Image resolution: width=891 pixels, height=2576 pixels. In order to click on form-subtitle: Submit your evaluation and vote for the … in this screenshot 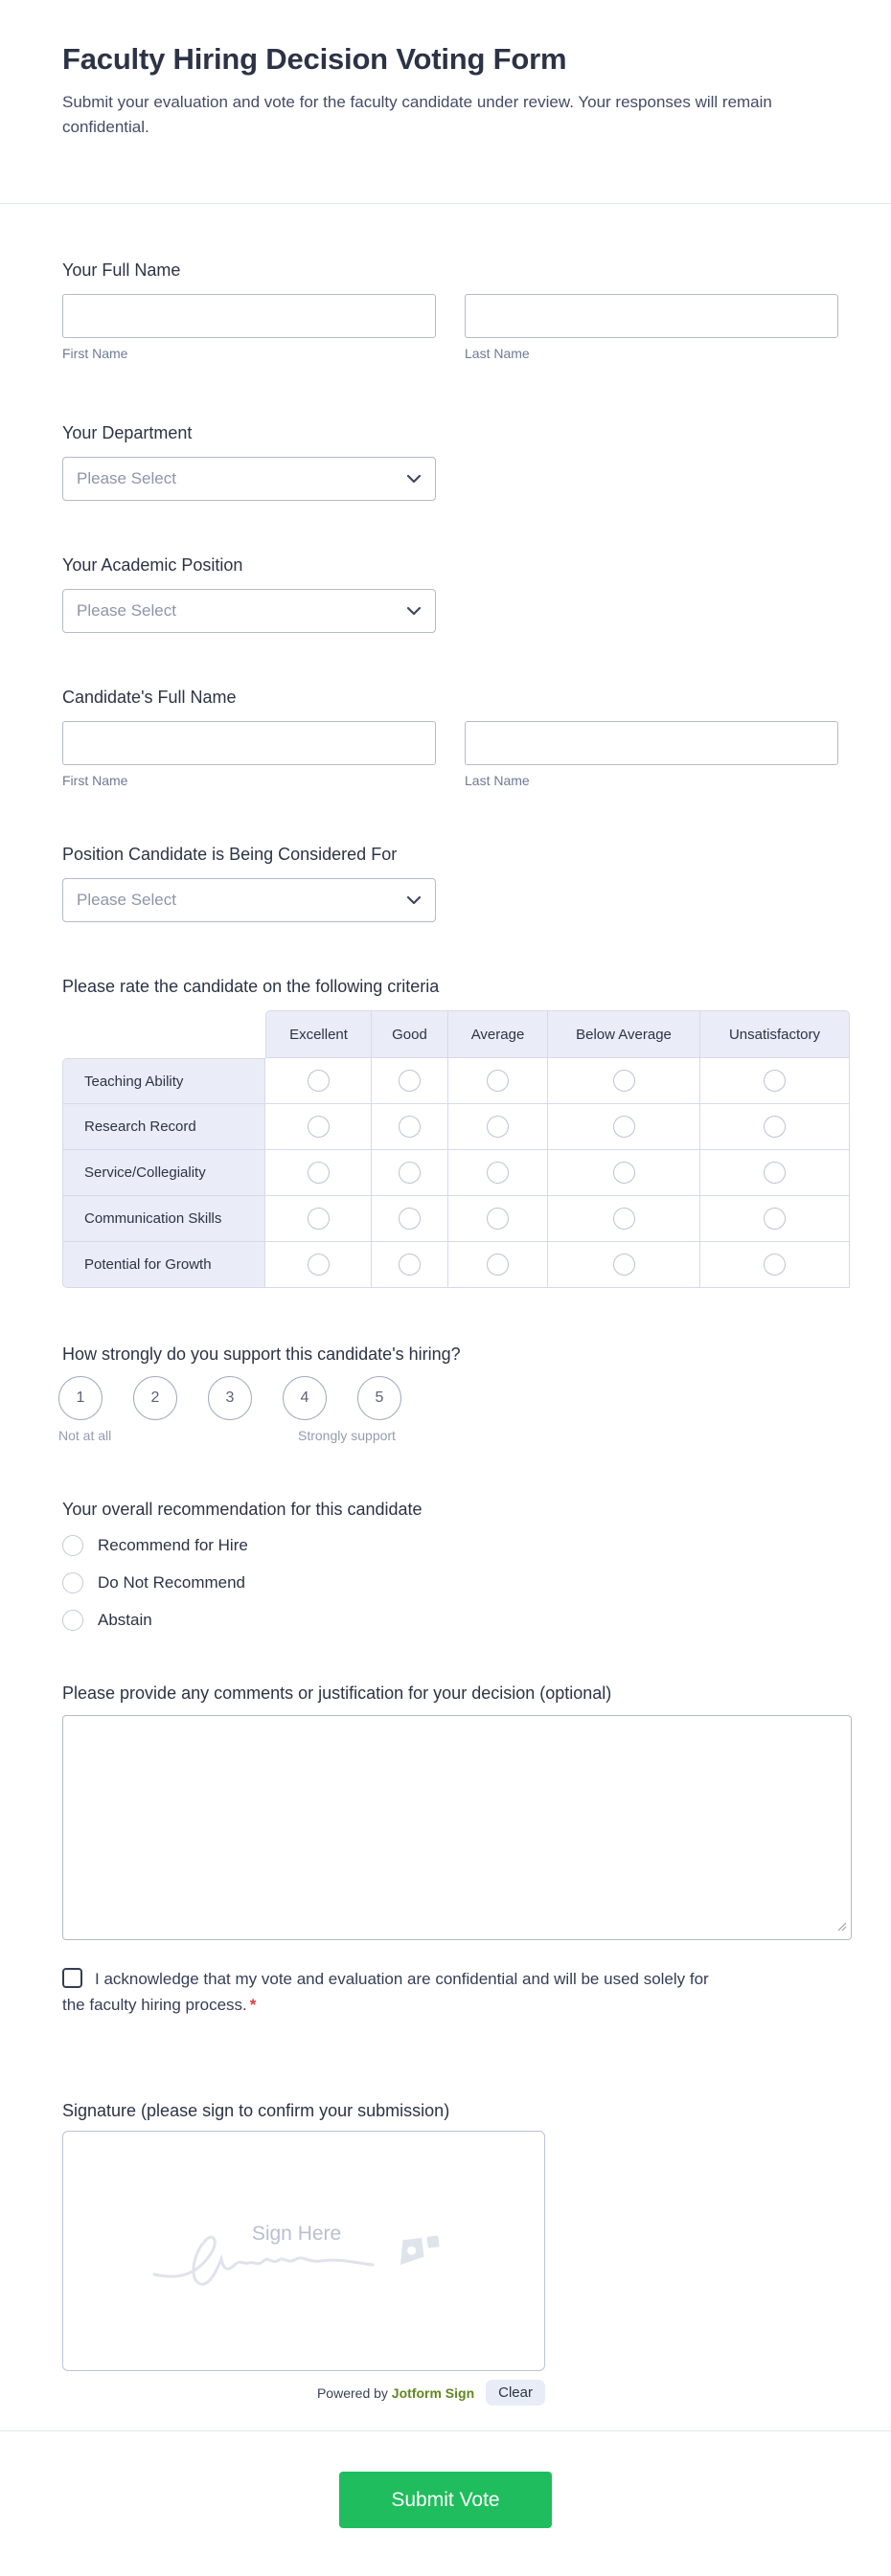, I will do `click(417, 114)`.